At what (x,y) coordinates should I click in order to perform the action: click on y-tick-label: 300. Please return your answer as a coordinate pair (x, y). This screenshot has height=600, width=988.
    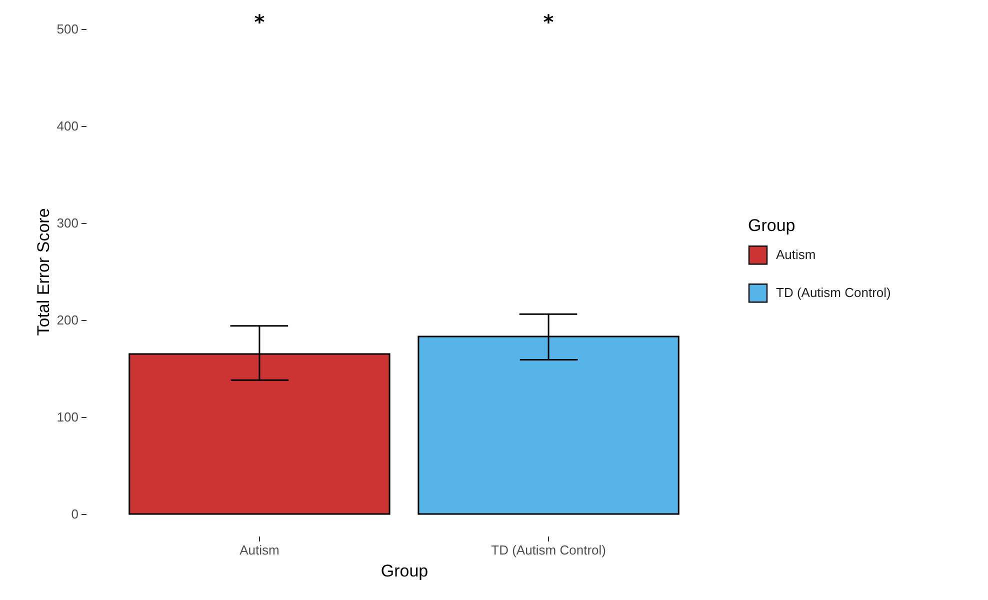
    Looking at the image, I should click on (67, 223).